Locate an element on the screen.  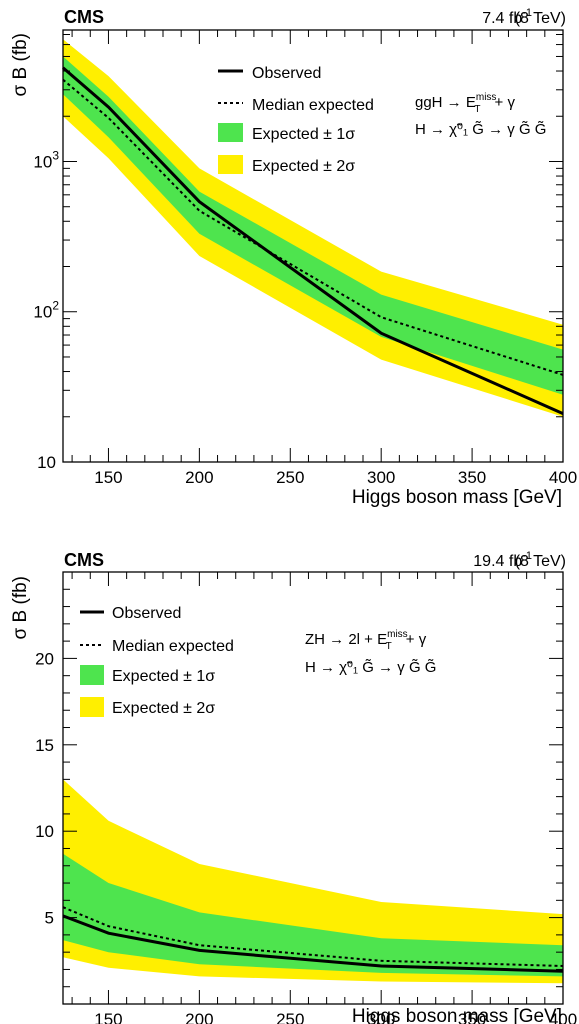
top-legend-band2-swatch is located at coordinates (230, 164).